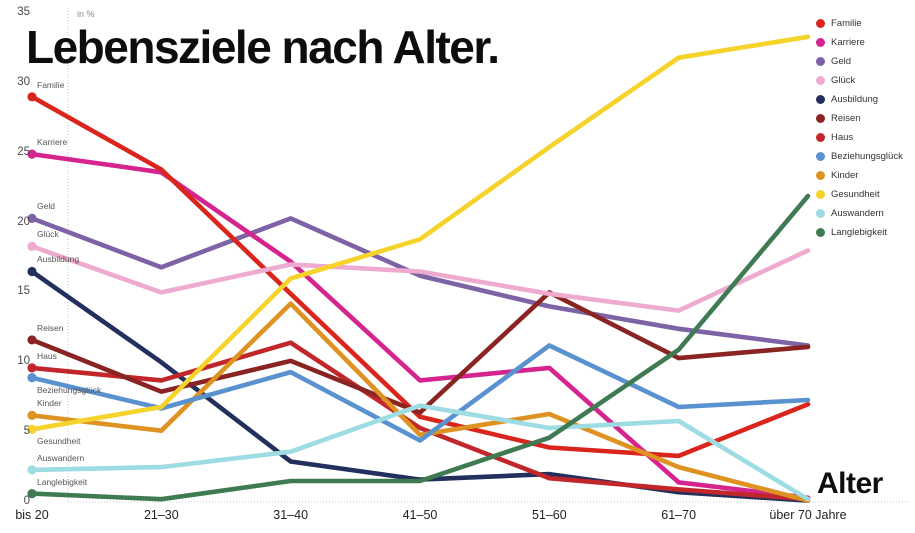 The height and width of the screenshot is (533, 915). Describe the element at coordinates (32, 340) in the screenshot. I see `series-start-dot-Reisen` at that location.